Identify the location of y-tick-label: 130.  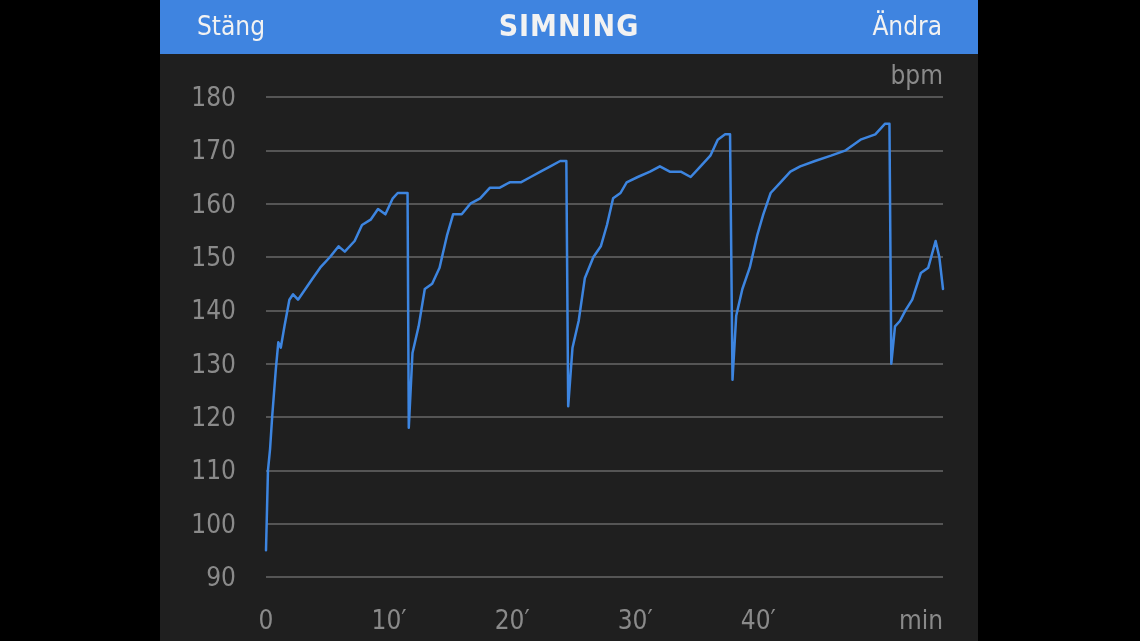
(213, 363).